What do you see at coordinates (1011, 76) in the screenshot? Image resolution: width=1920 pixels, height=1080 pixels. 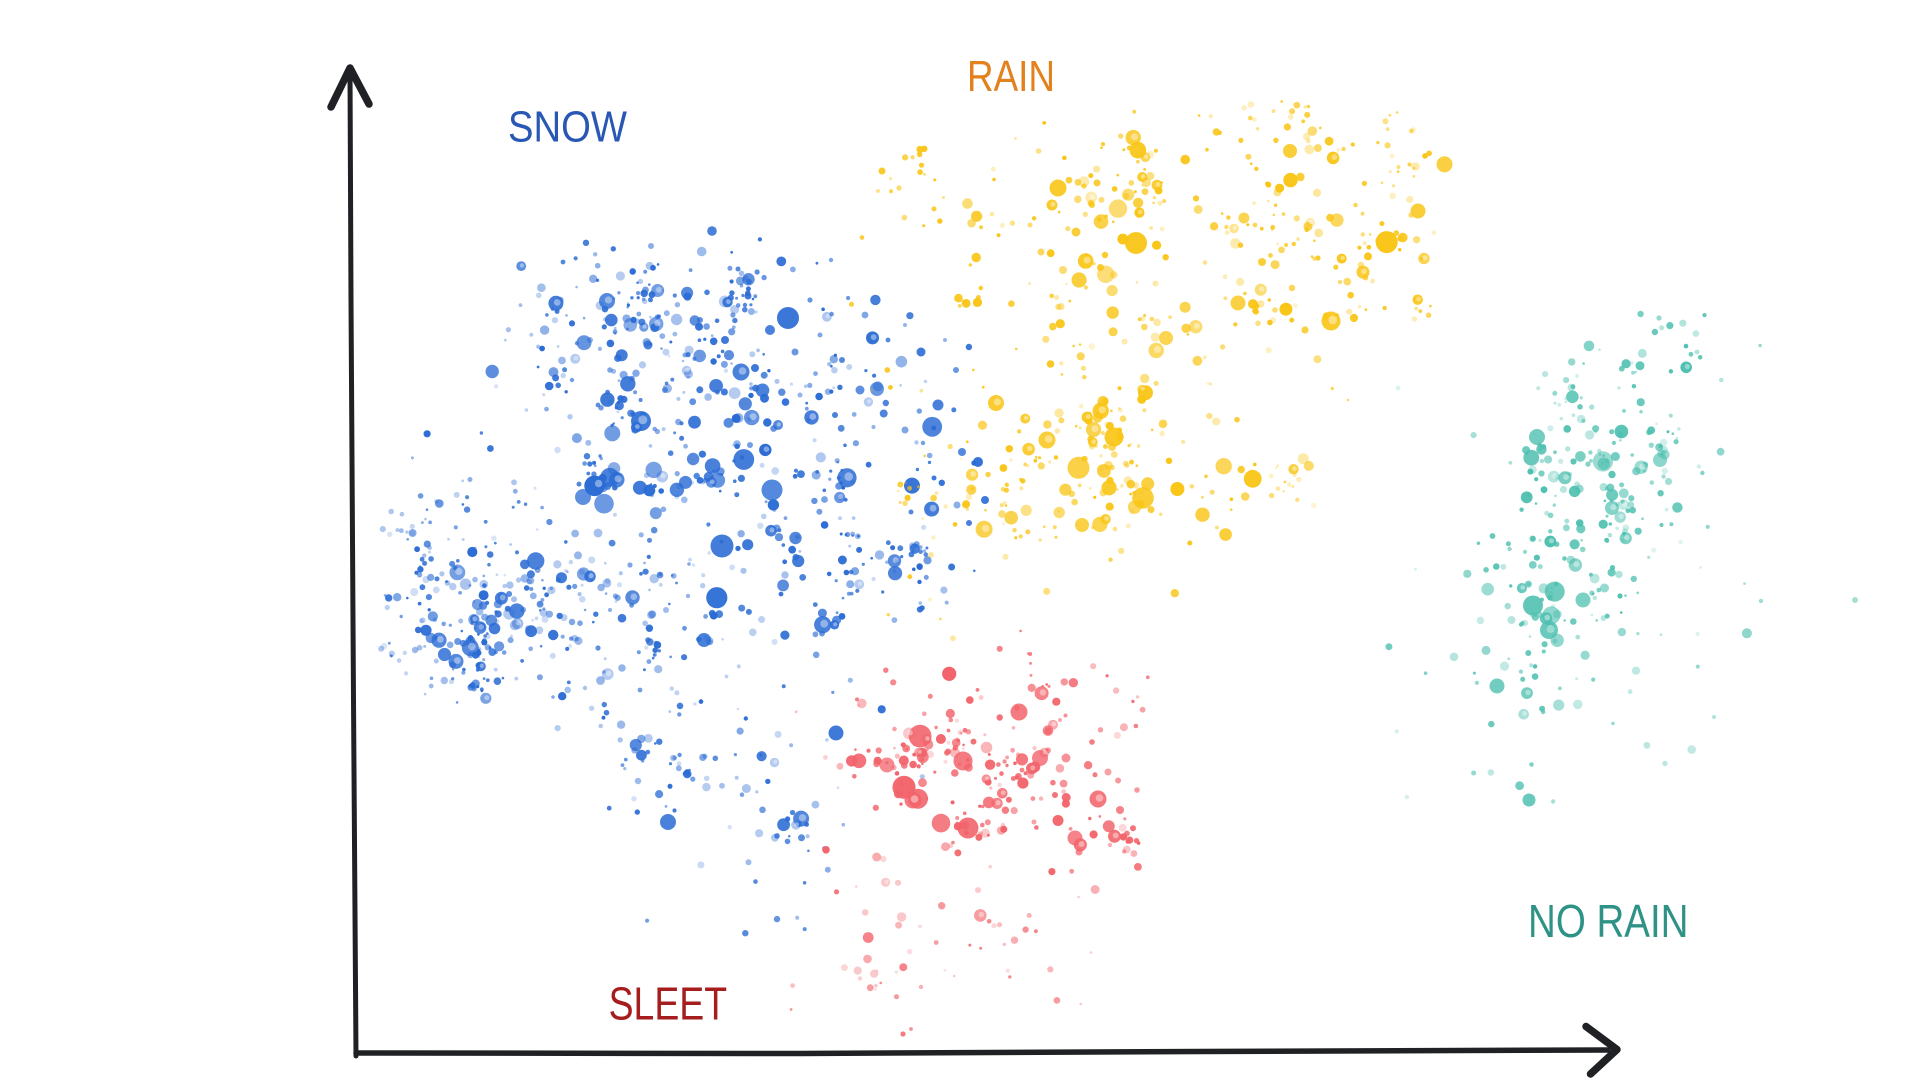 I see `svg-text: RAIN` at bounding box center [1011, 76].